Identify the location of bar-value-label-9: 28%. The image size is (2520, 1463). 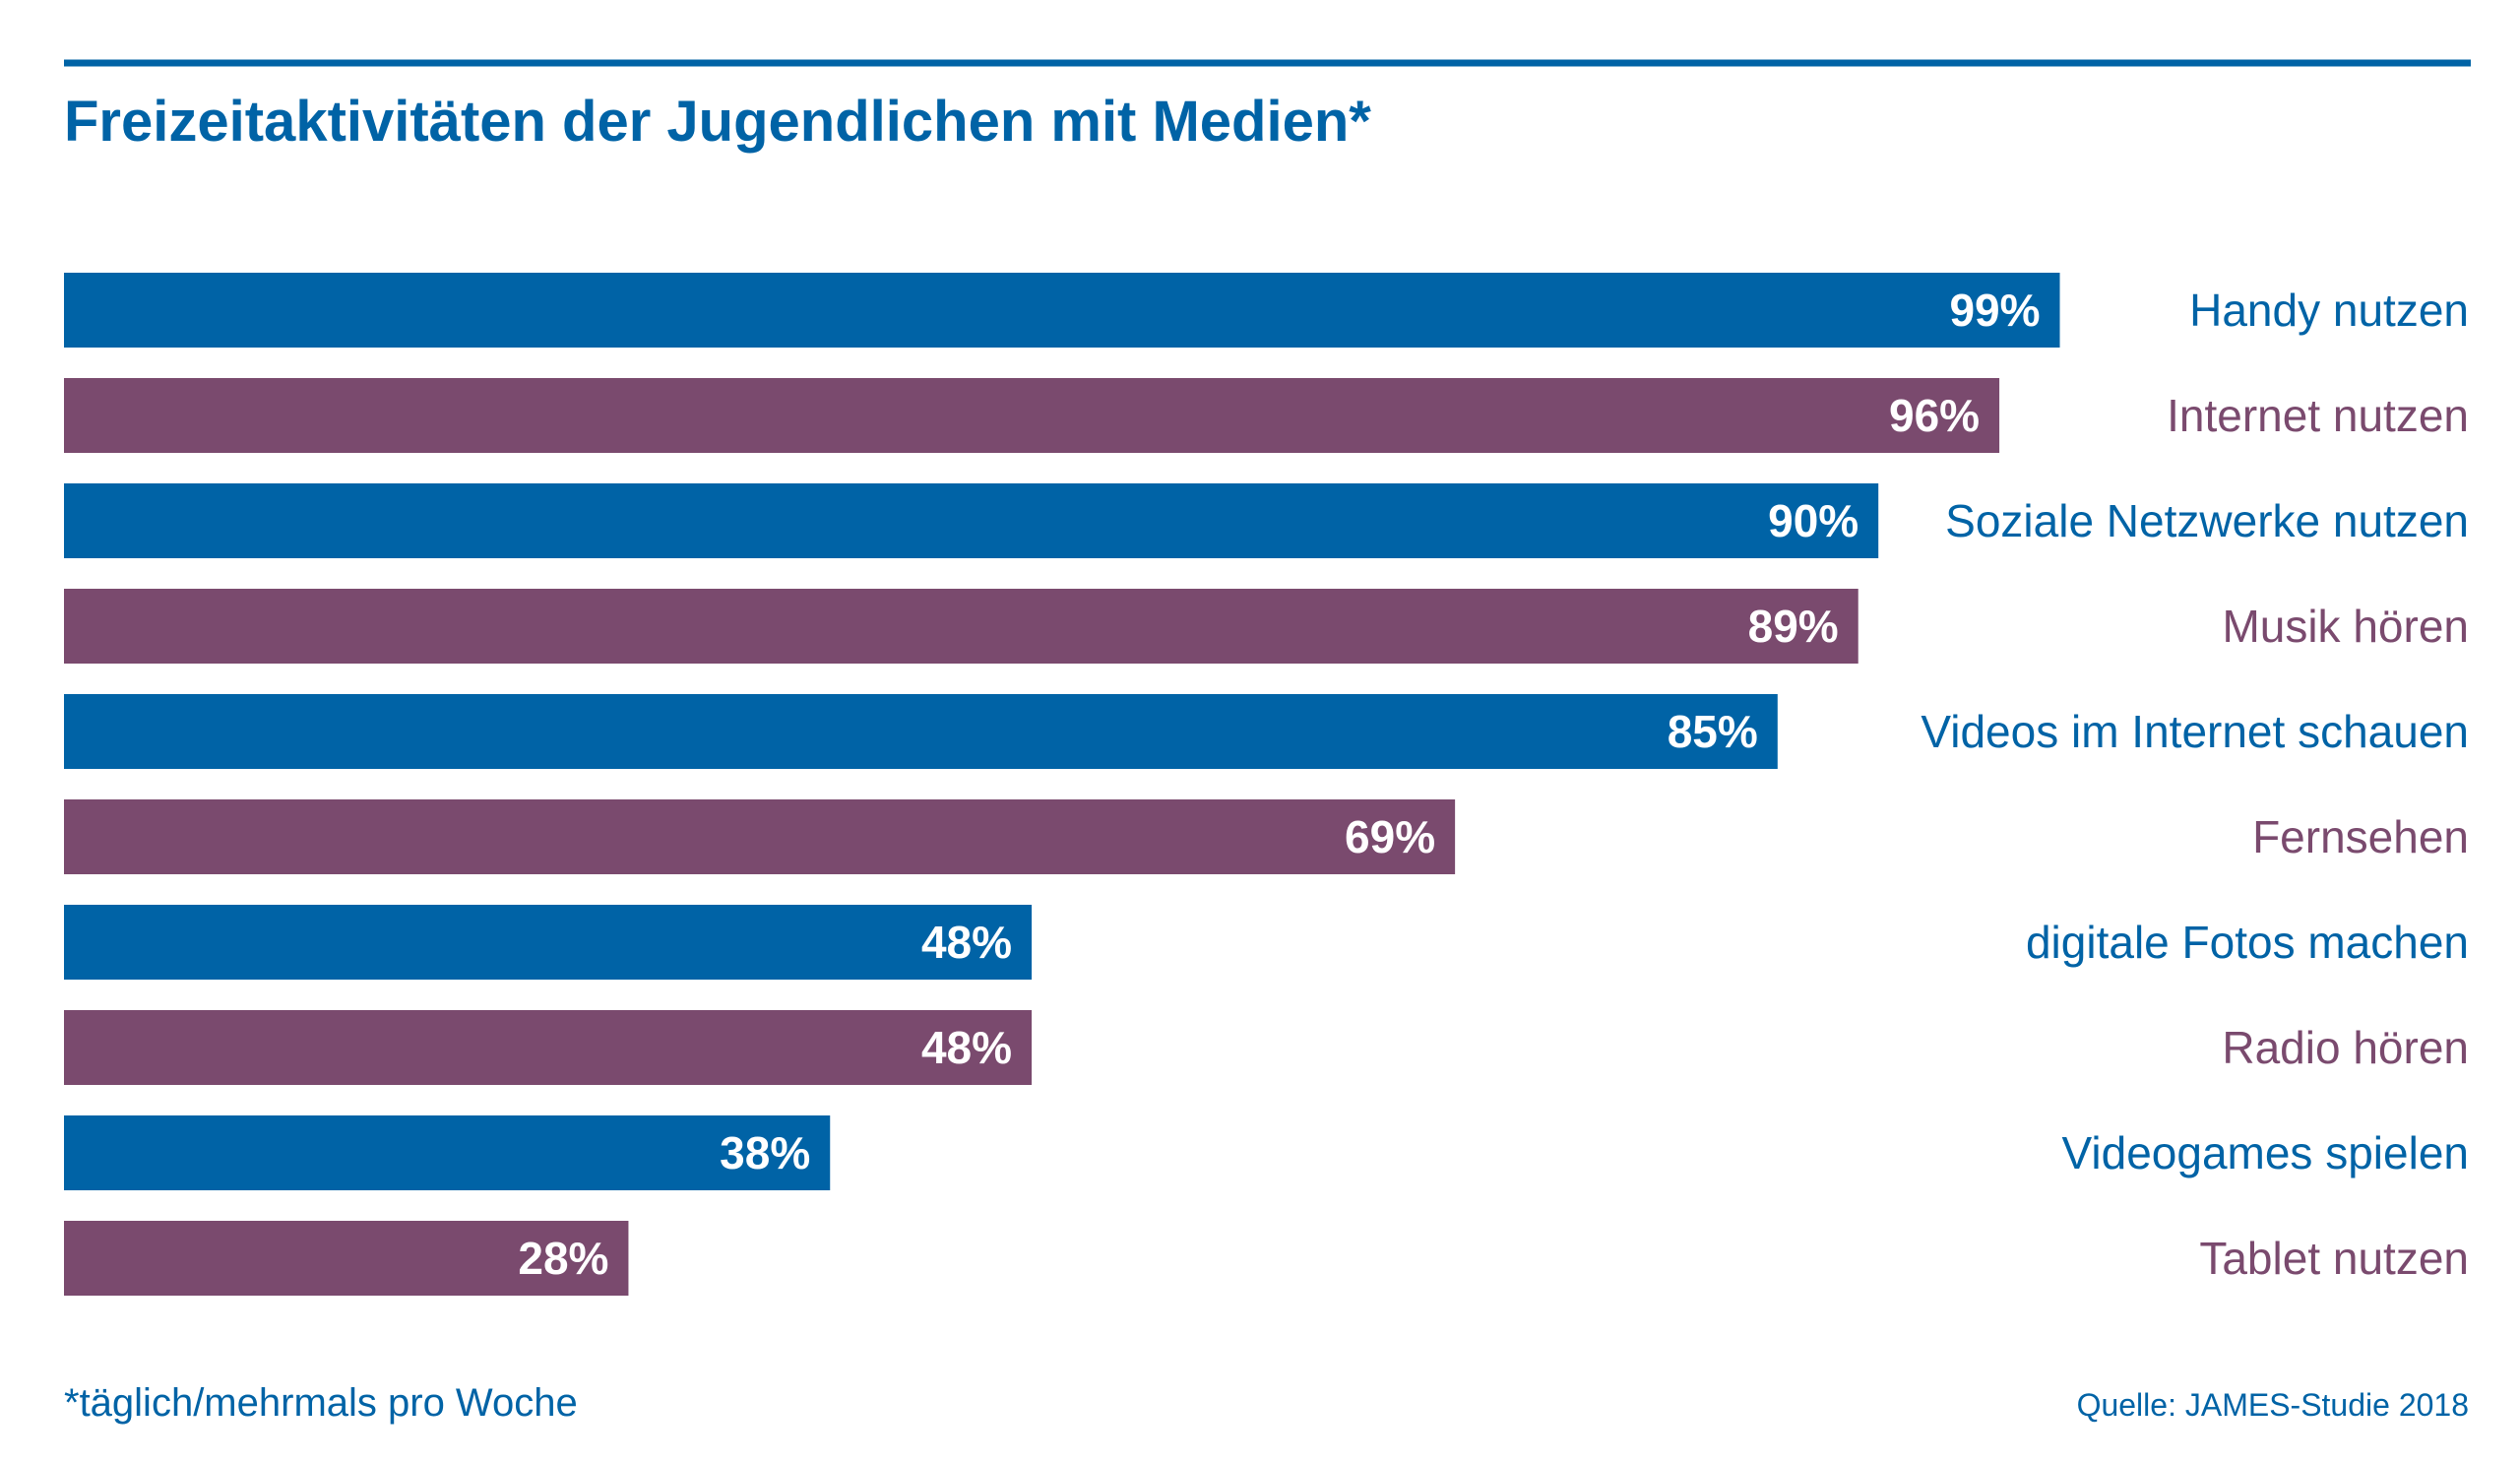
(563, 1258).